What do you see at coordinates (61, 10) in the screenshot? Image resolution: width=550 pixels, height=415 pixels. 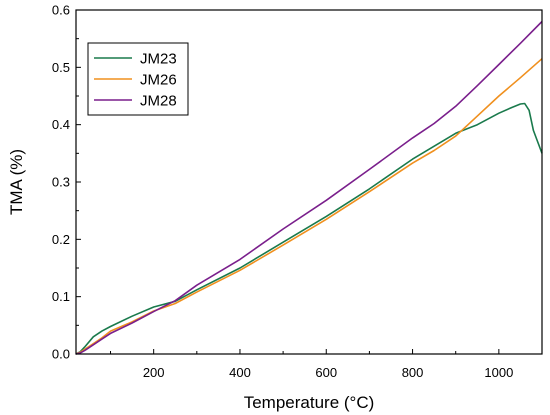 I see `y-tick-label: 0.6` at bounding box center [61, 10].